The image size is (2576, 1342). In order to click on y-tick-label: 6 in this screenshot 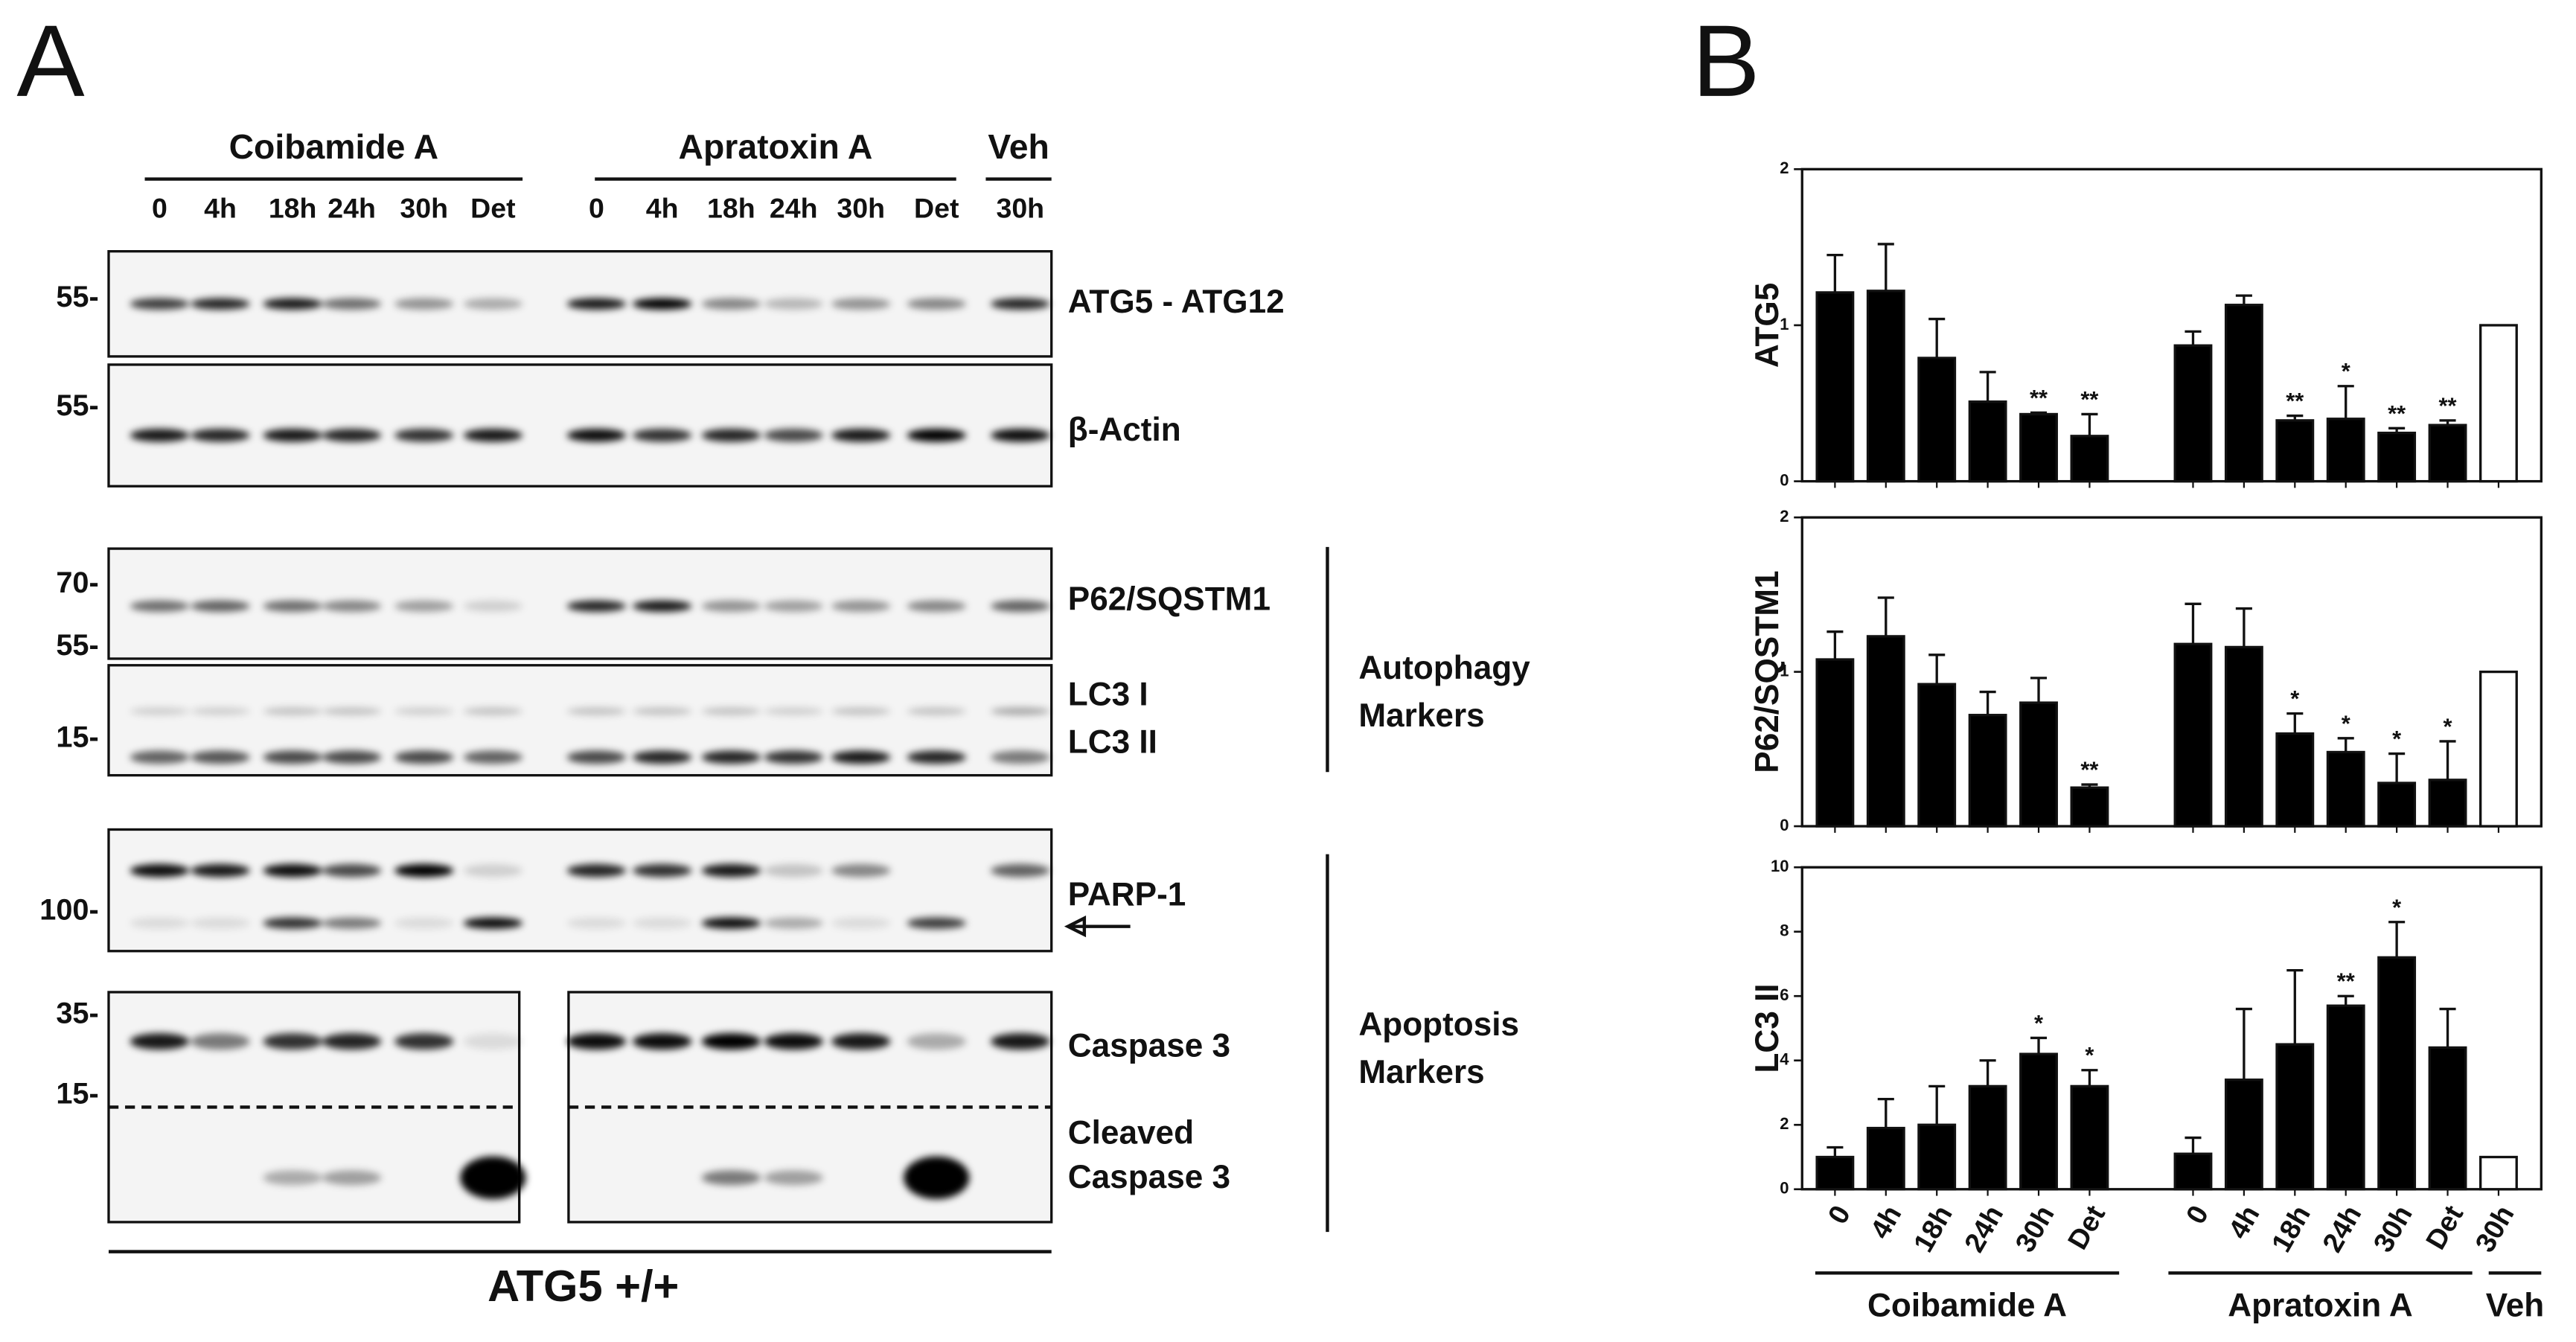, I will do `click(1784, 994)`.